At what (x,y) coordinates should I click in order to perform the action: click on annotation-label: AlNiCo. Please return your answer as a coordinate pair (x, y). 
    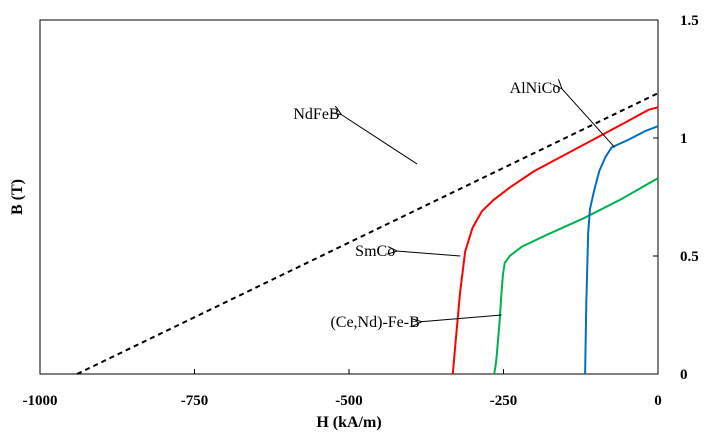
    Looking at the image, I should click on (535, 88).